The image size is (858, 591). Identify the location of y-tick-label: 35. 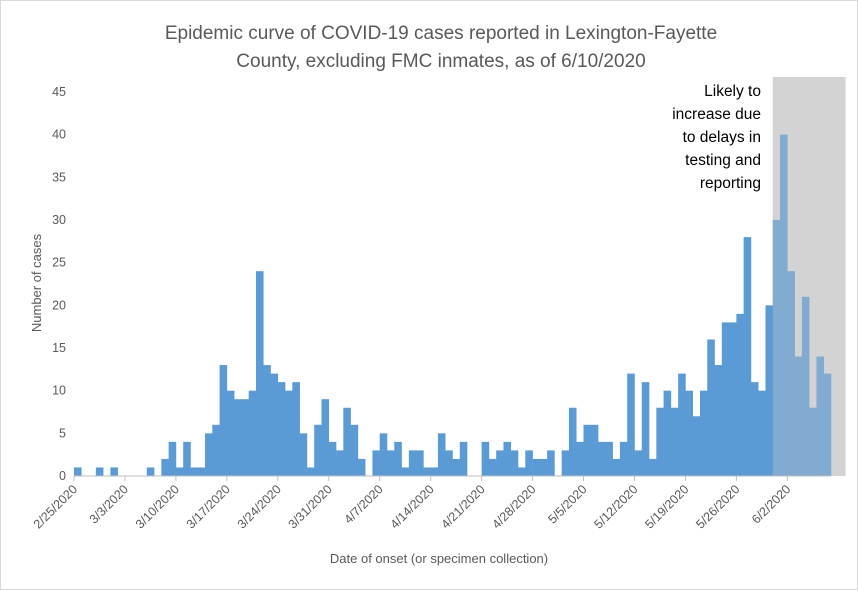
(59, 177).